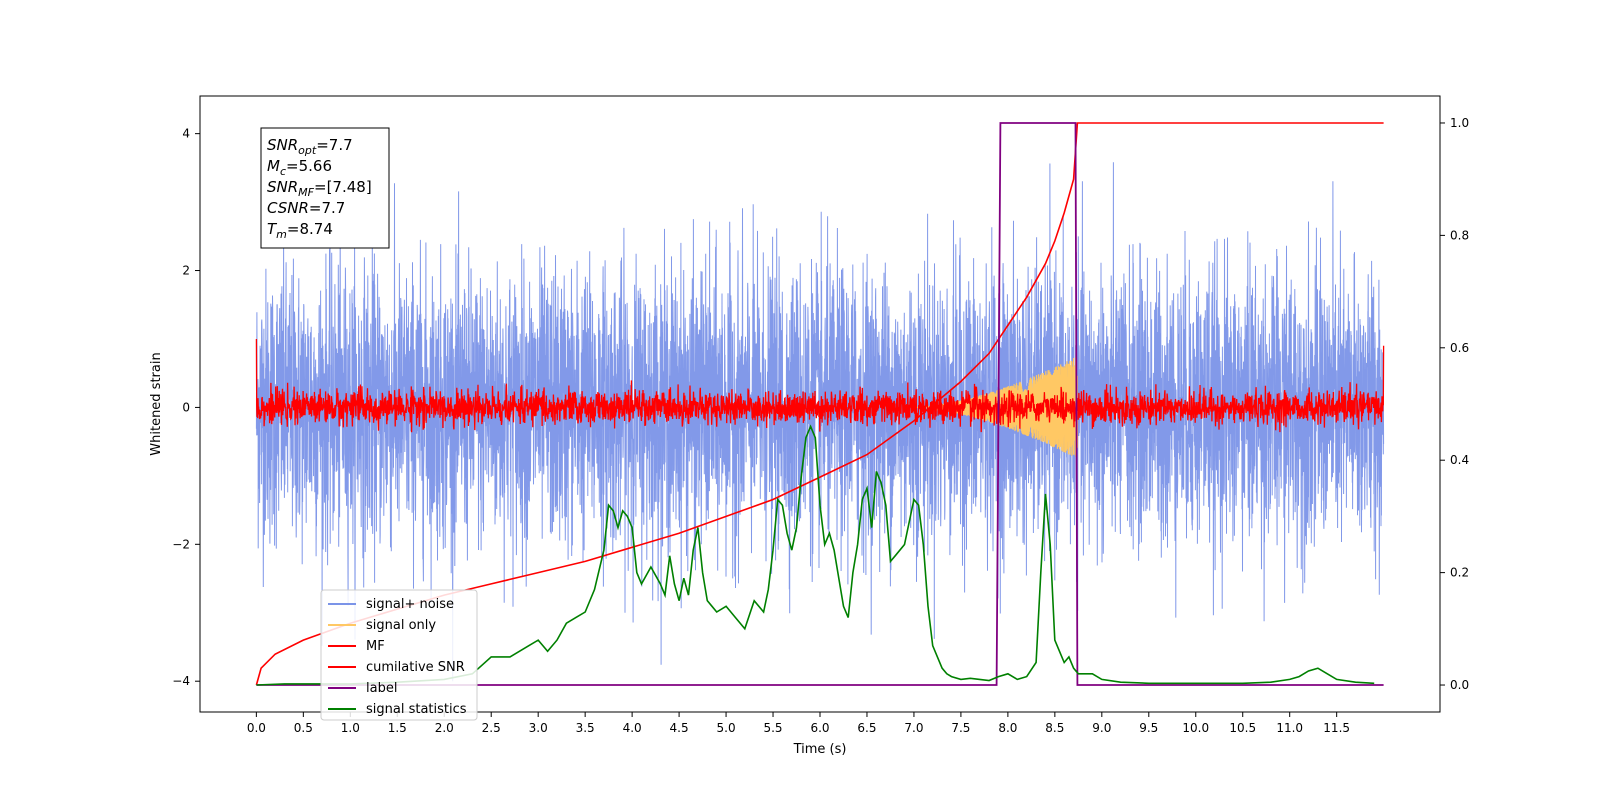 The image size is (1600, 800). What do you see at coordinates (1242, 728) in the screenshot?
I see `x-tick-label: 10.5` at bounding box center [1242, 728].